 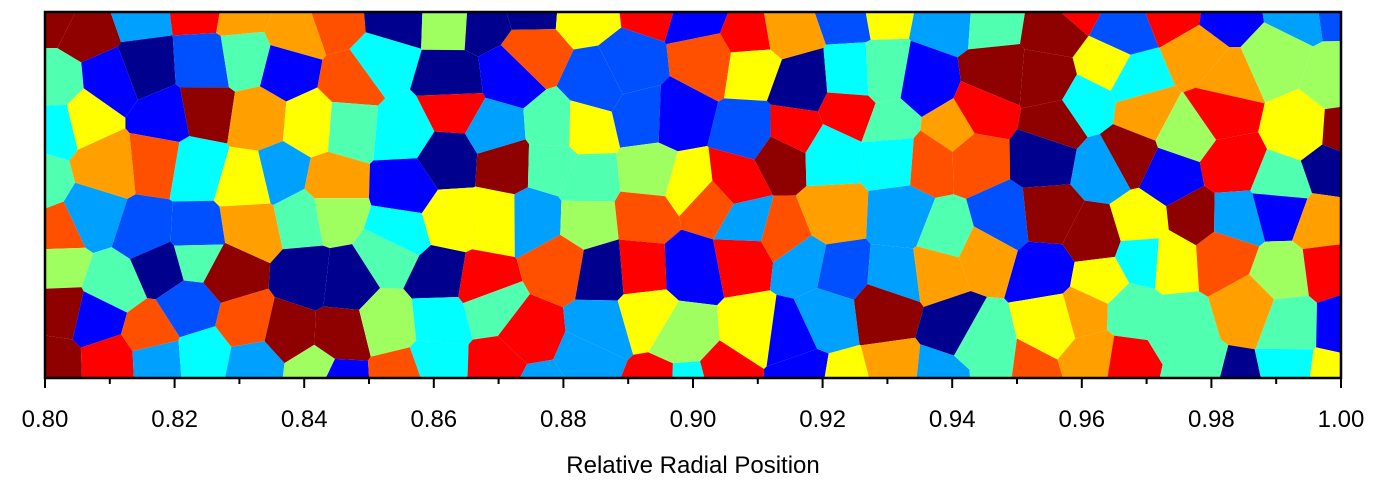 I want to click on x-tick-label: 0.82, so click(x=174, y=419).